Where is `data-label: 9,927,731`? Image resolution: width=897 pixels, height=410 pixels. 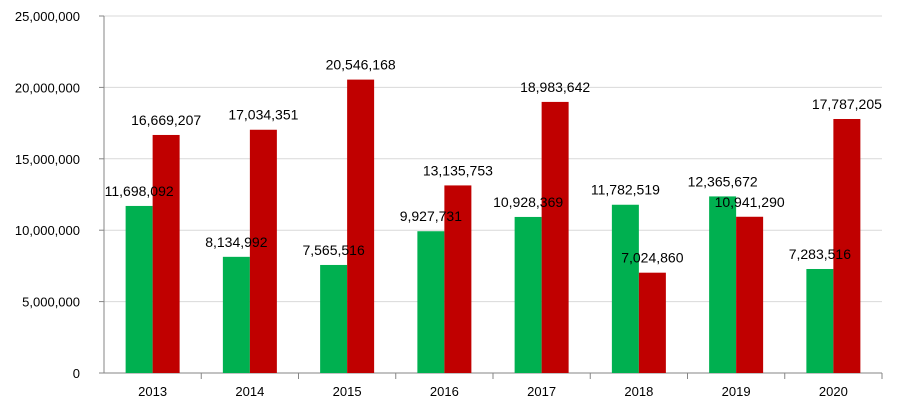 data-label: 9,927,731 is located at coordinates (431, 216).